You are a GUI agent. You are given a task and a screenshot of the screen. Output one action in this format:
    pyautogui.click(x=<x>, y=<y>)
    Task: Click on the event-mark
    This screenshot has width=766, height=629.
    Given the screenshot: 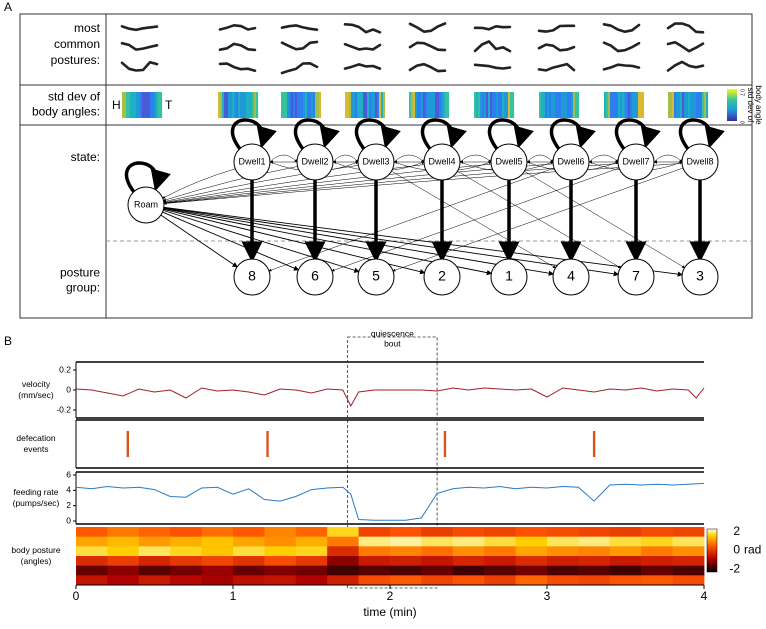 What is the action you would take?
    pyautogui.click(x=128, y=444)
    